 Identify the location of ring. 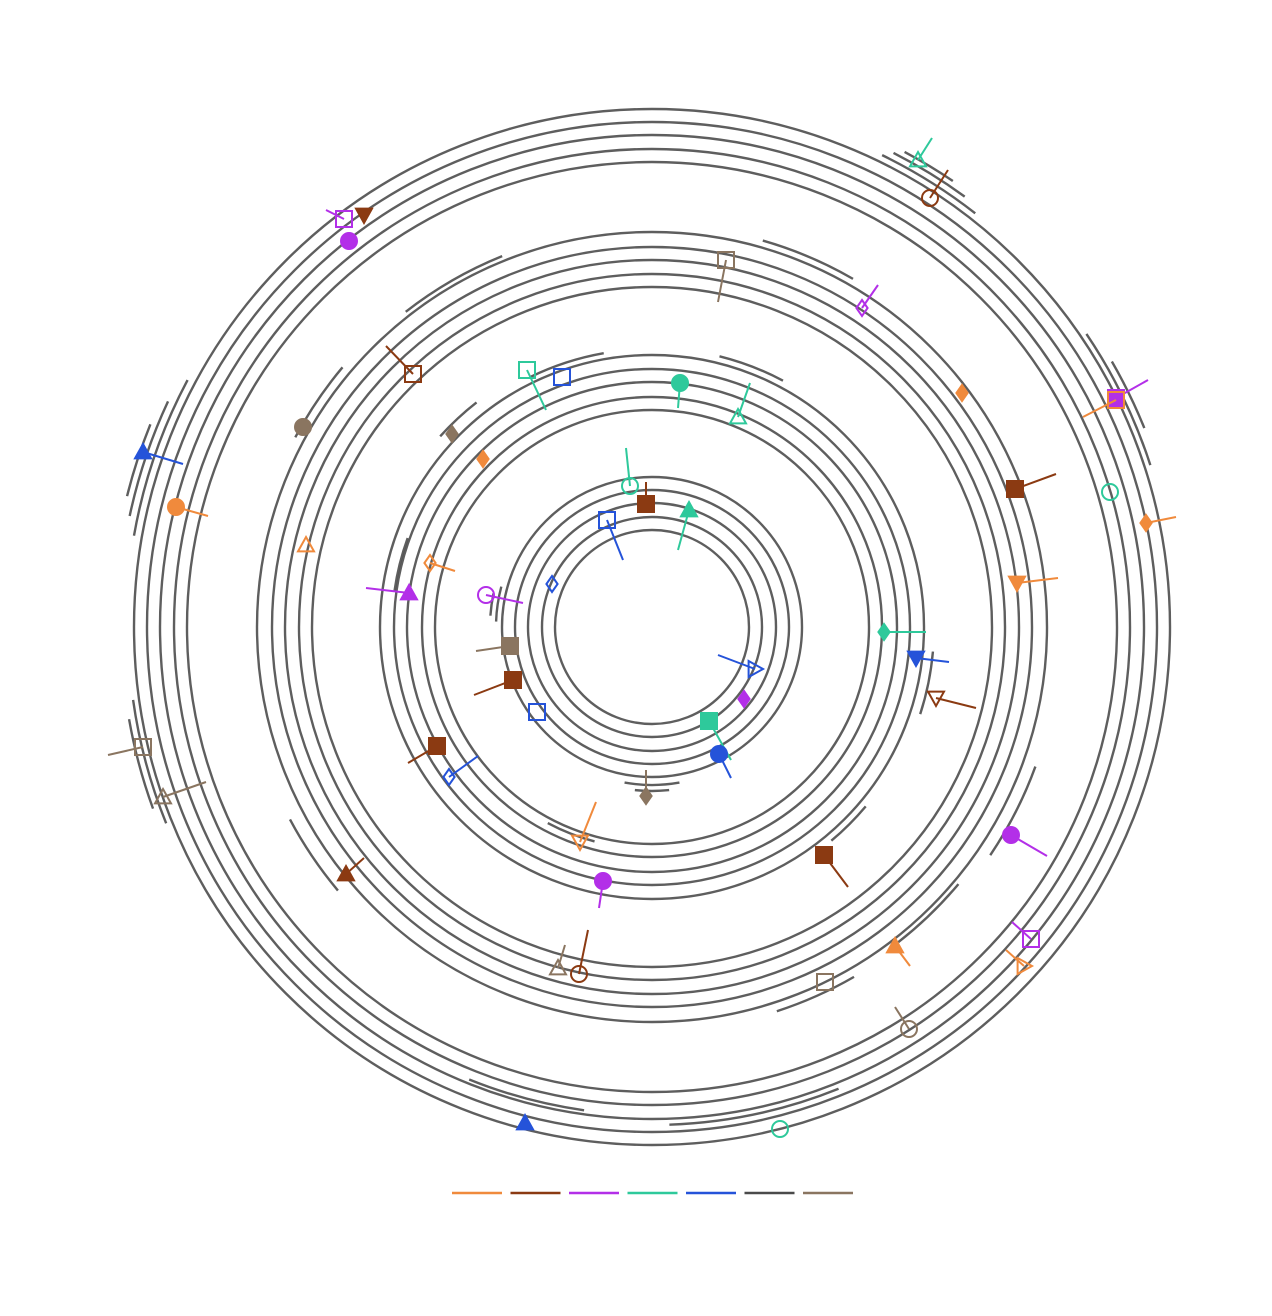
(652, 627).